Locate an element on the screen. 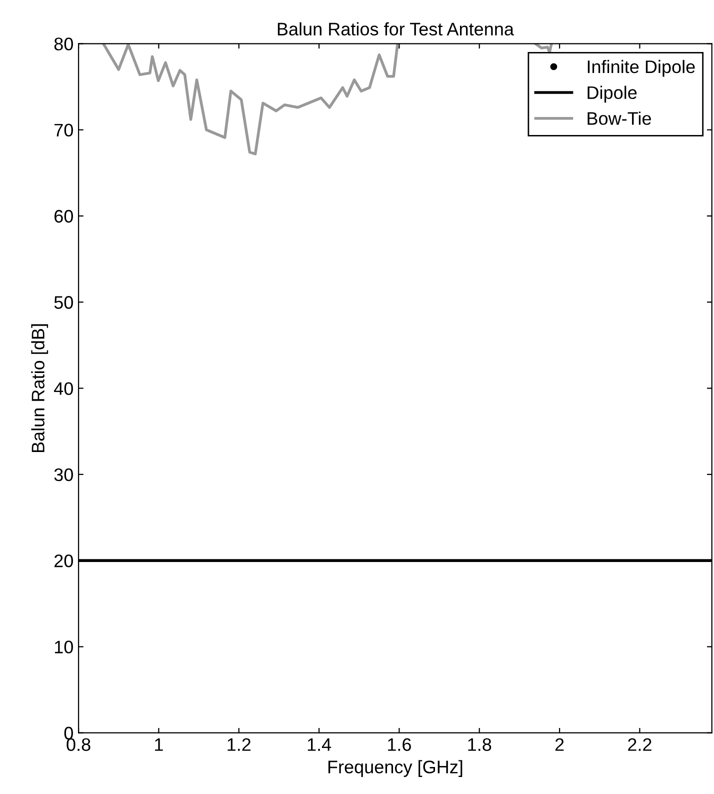  y-tick-label: 40 is located at coordinates (63, 388).